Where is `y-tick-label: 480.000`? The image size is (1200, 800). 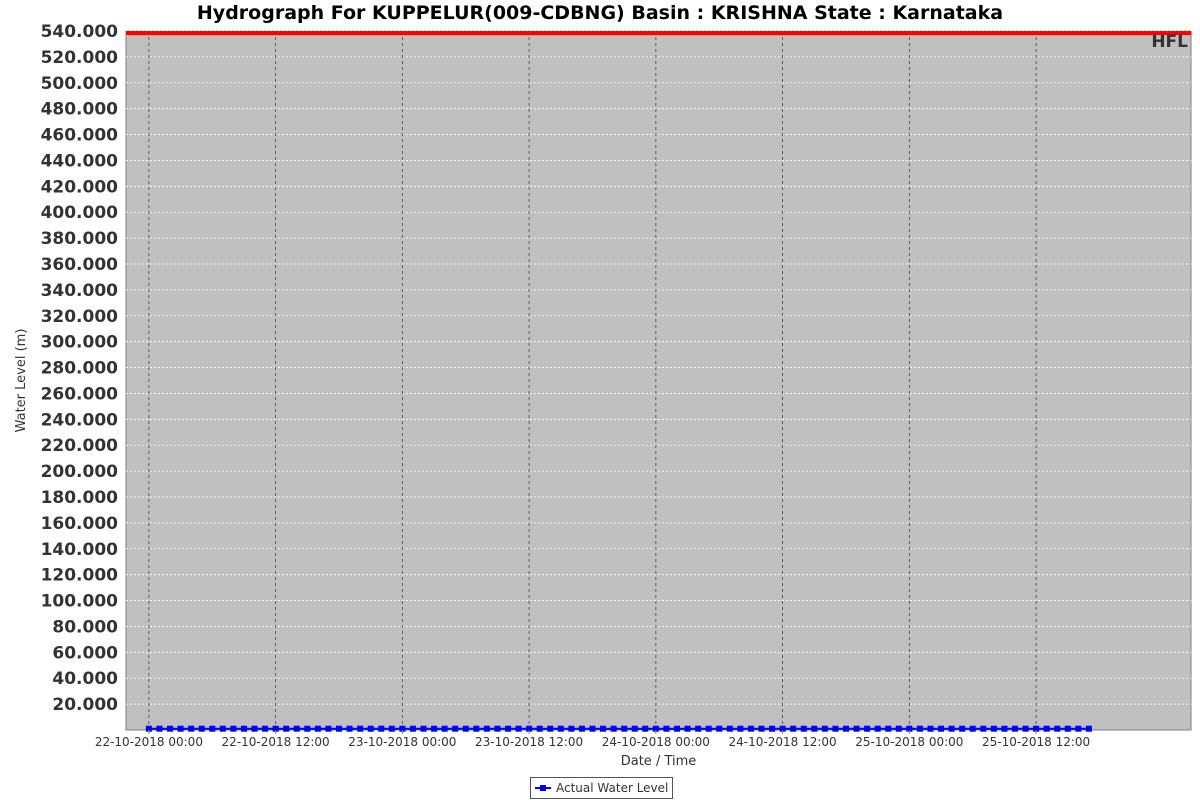
y-tick-label: 480.000 is located at coordinates (80, 110).